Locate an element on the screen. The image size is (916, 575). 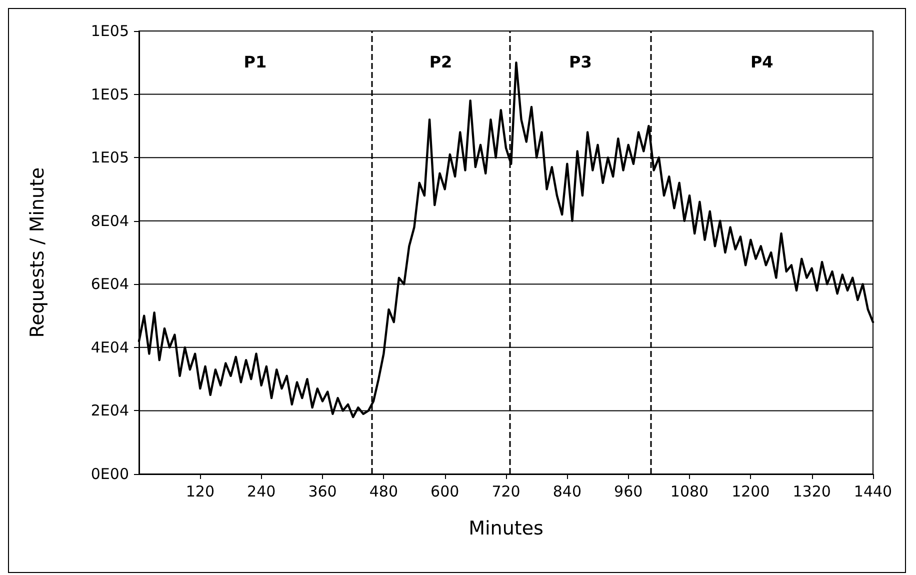
x-tick-label: 360 is located at coordinates (322, 491).